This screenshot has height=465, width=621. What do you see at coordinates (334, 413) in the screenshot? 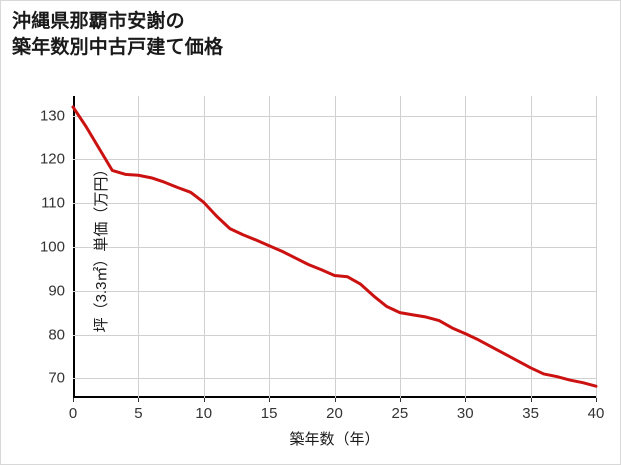
I see `x-tick-label: 20` at bounding box center [334, 413].